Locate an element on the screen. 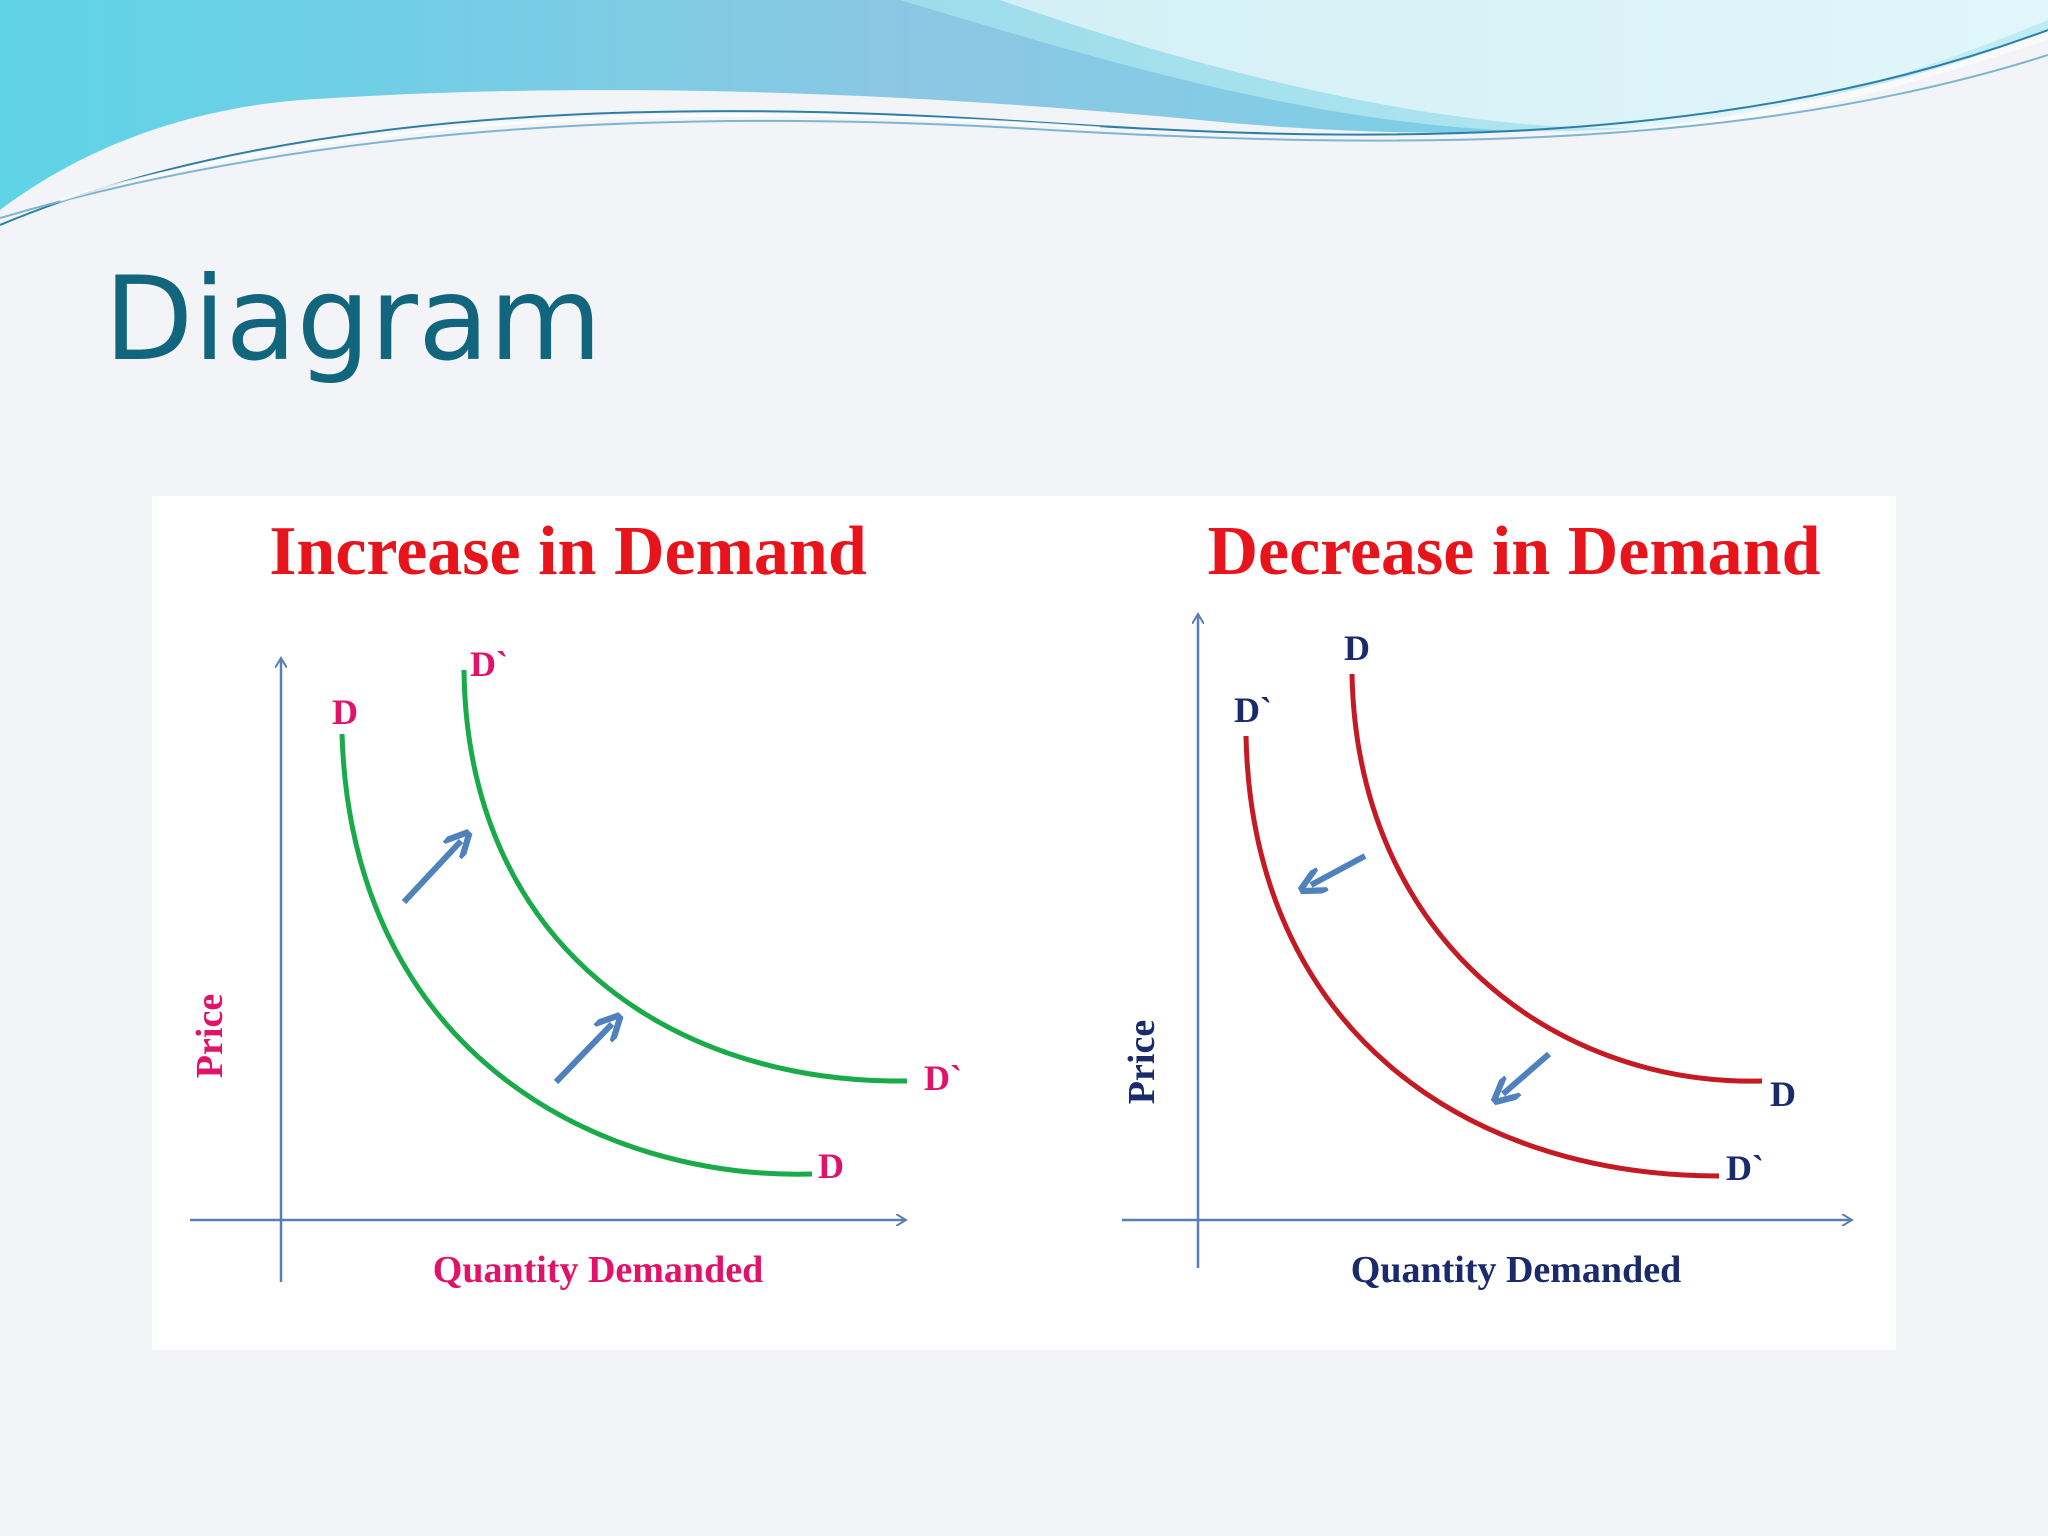  decrease-label-d-shifted-end: D` is located at coordinates (1745, 1168).